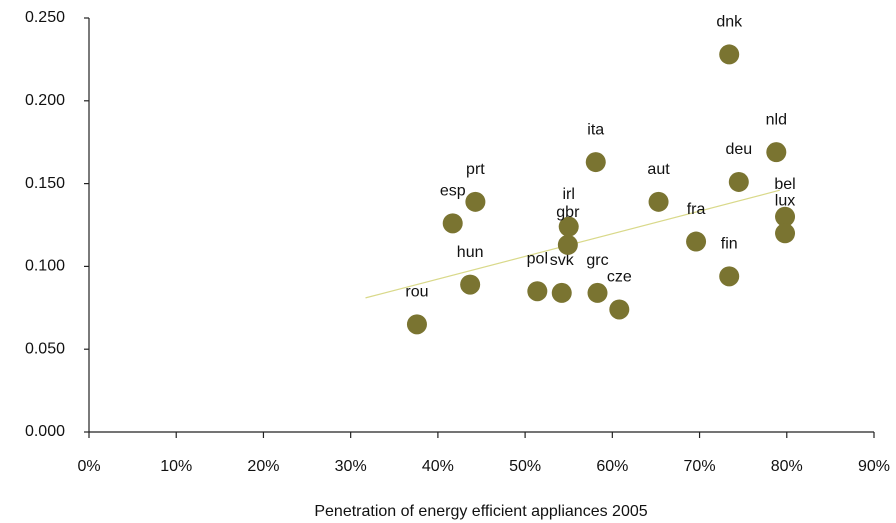 Image resolution: width=896 pixels, height=523 pixels. I want to click on point-label: bel, so click(784, 184).